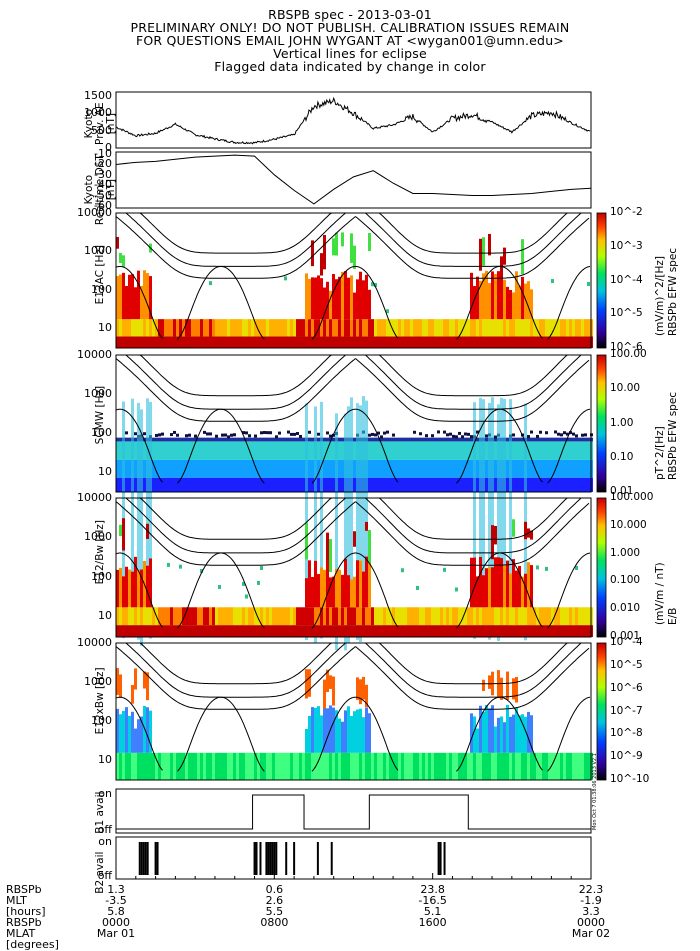 This screenshot has height=951, width=700. Describe the element at coordinates (628, 354) in the screenshot. I see `colorbar-tick: 100.00` at that location.